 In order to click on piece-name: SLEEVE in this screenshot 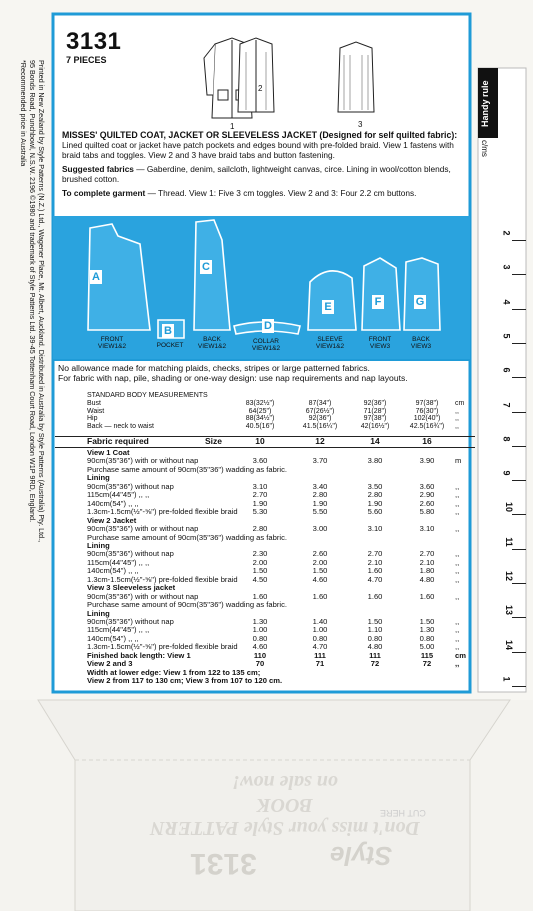, I will do `click(330, 339)`.